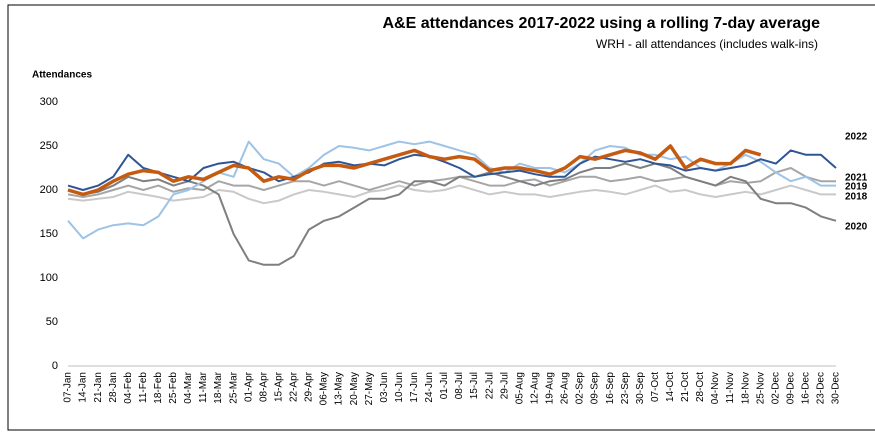 This screenshot has width=875, height=440. Describe the element at coordinates (203, 387) in the screenshot. I see `x-tick-label: 11-Mar` at that location.